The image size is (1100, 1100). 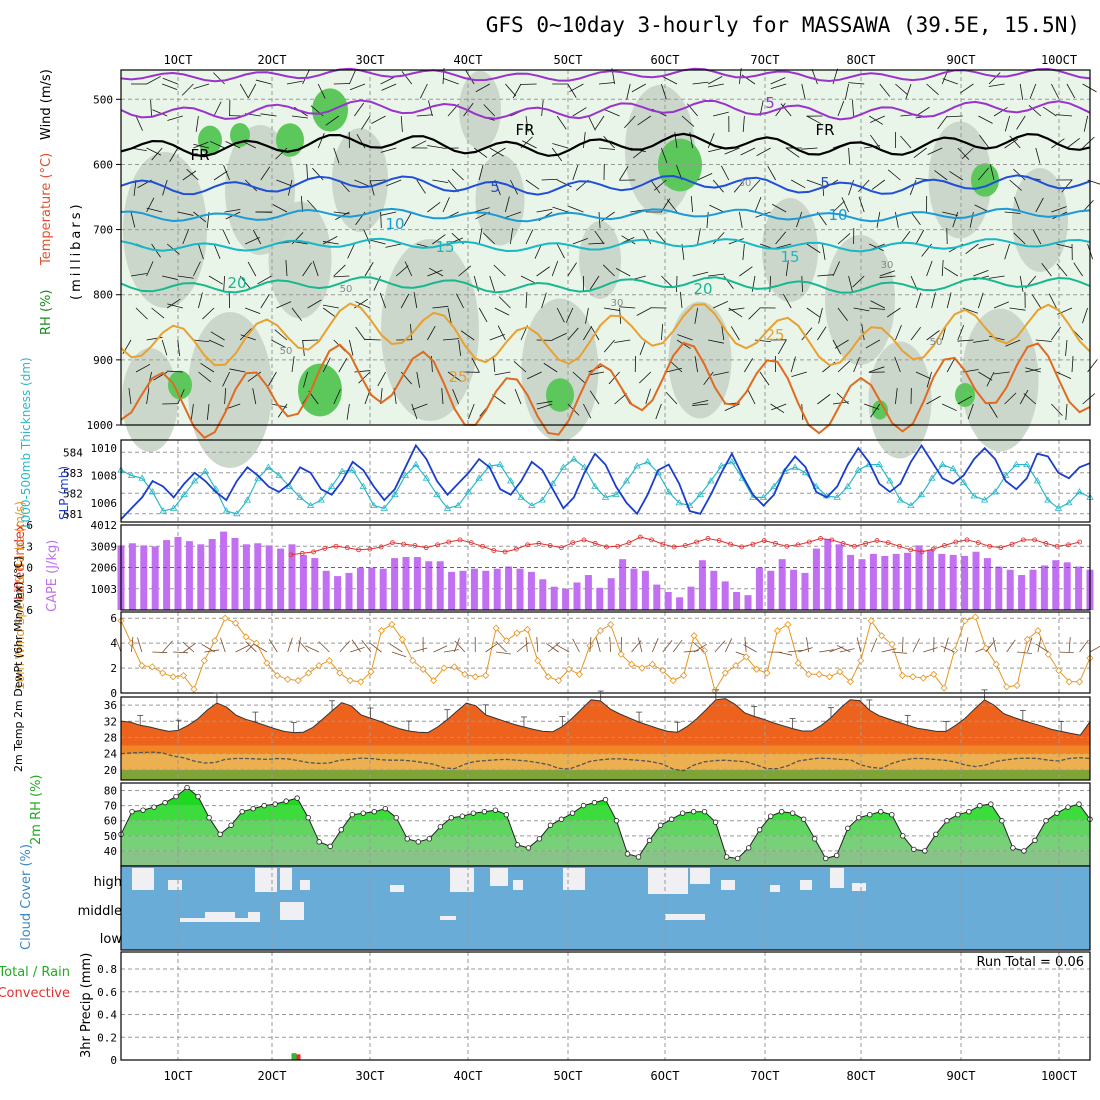 I want to click on cloud-cell, so click(x=143, y=879).